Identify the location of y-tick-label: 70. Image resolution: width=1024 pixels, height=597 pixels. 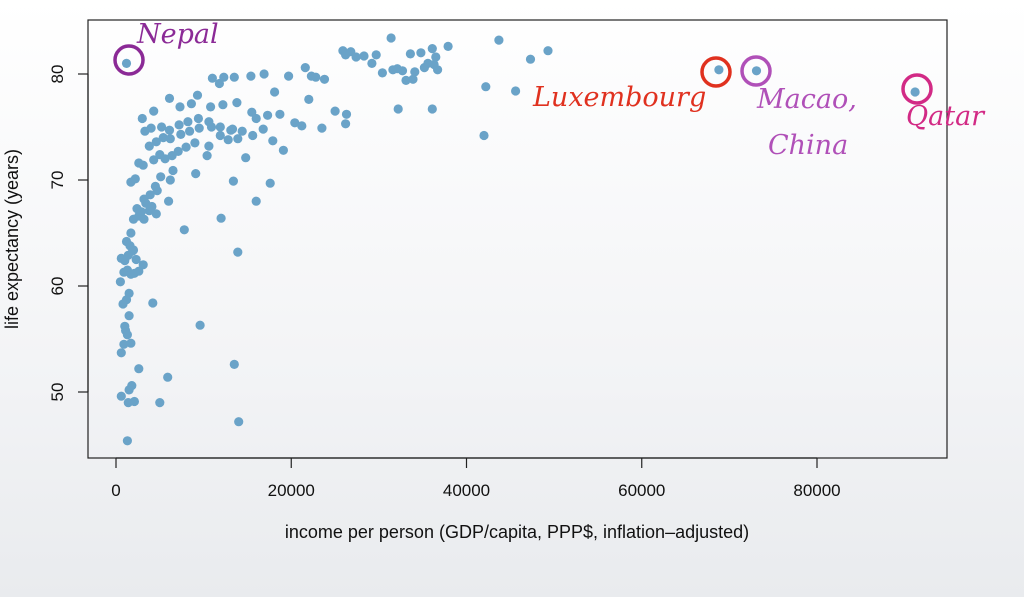
(57, 180).